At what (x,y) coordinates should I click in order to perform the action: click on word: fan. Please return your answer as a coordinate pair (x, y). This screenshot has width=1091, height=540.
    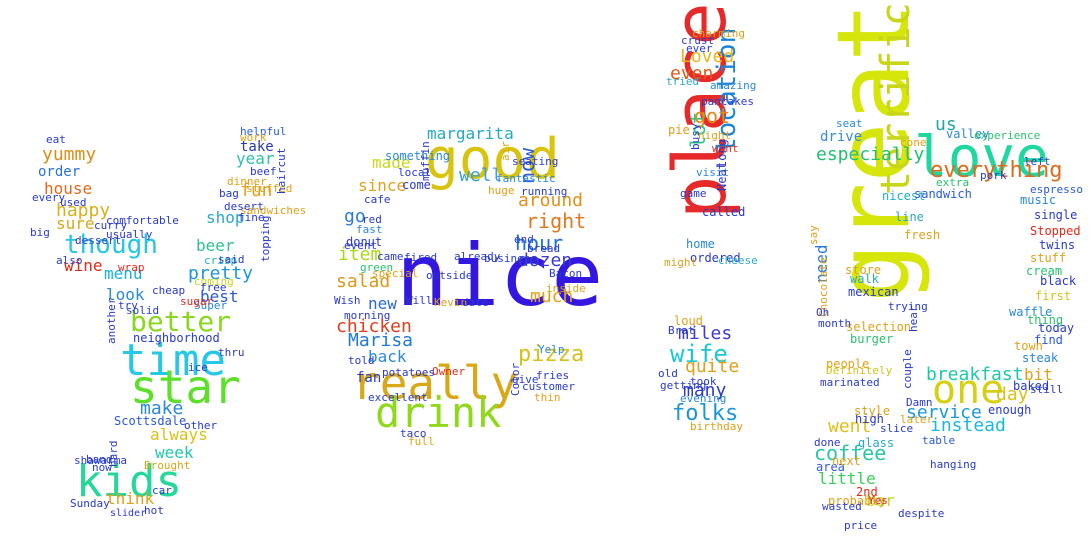
    Looking at the image, I should click on (369, 378).